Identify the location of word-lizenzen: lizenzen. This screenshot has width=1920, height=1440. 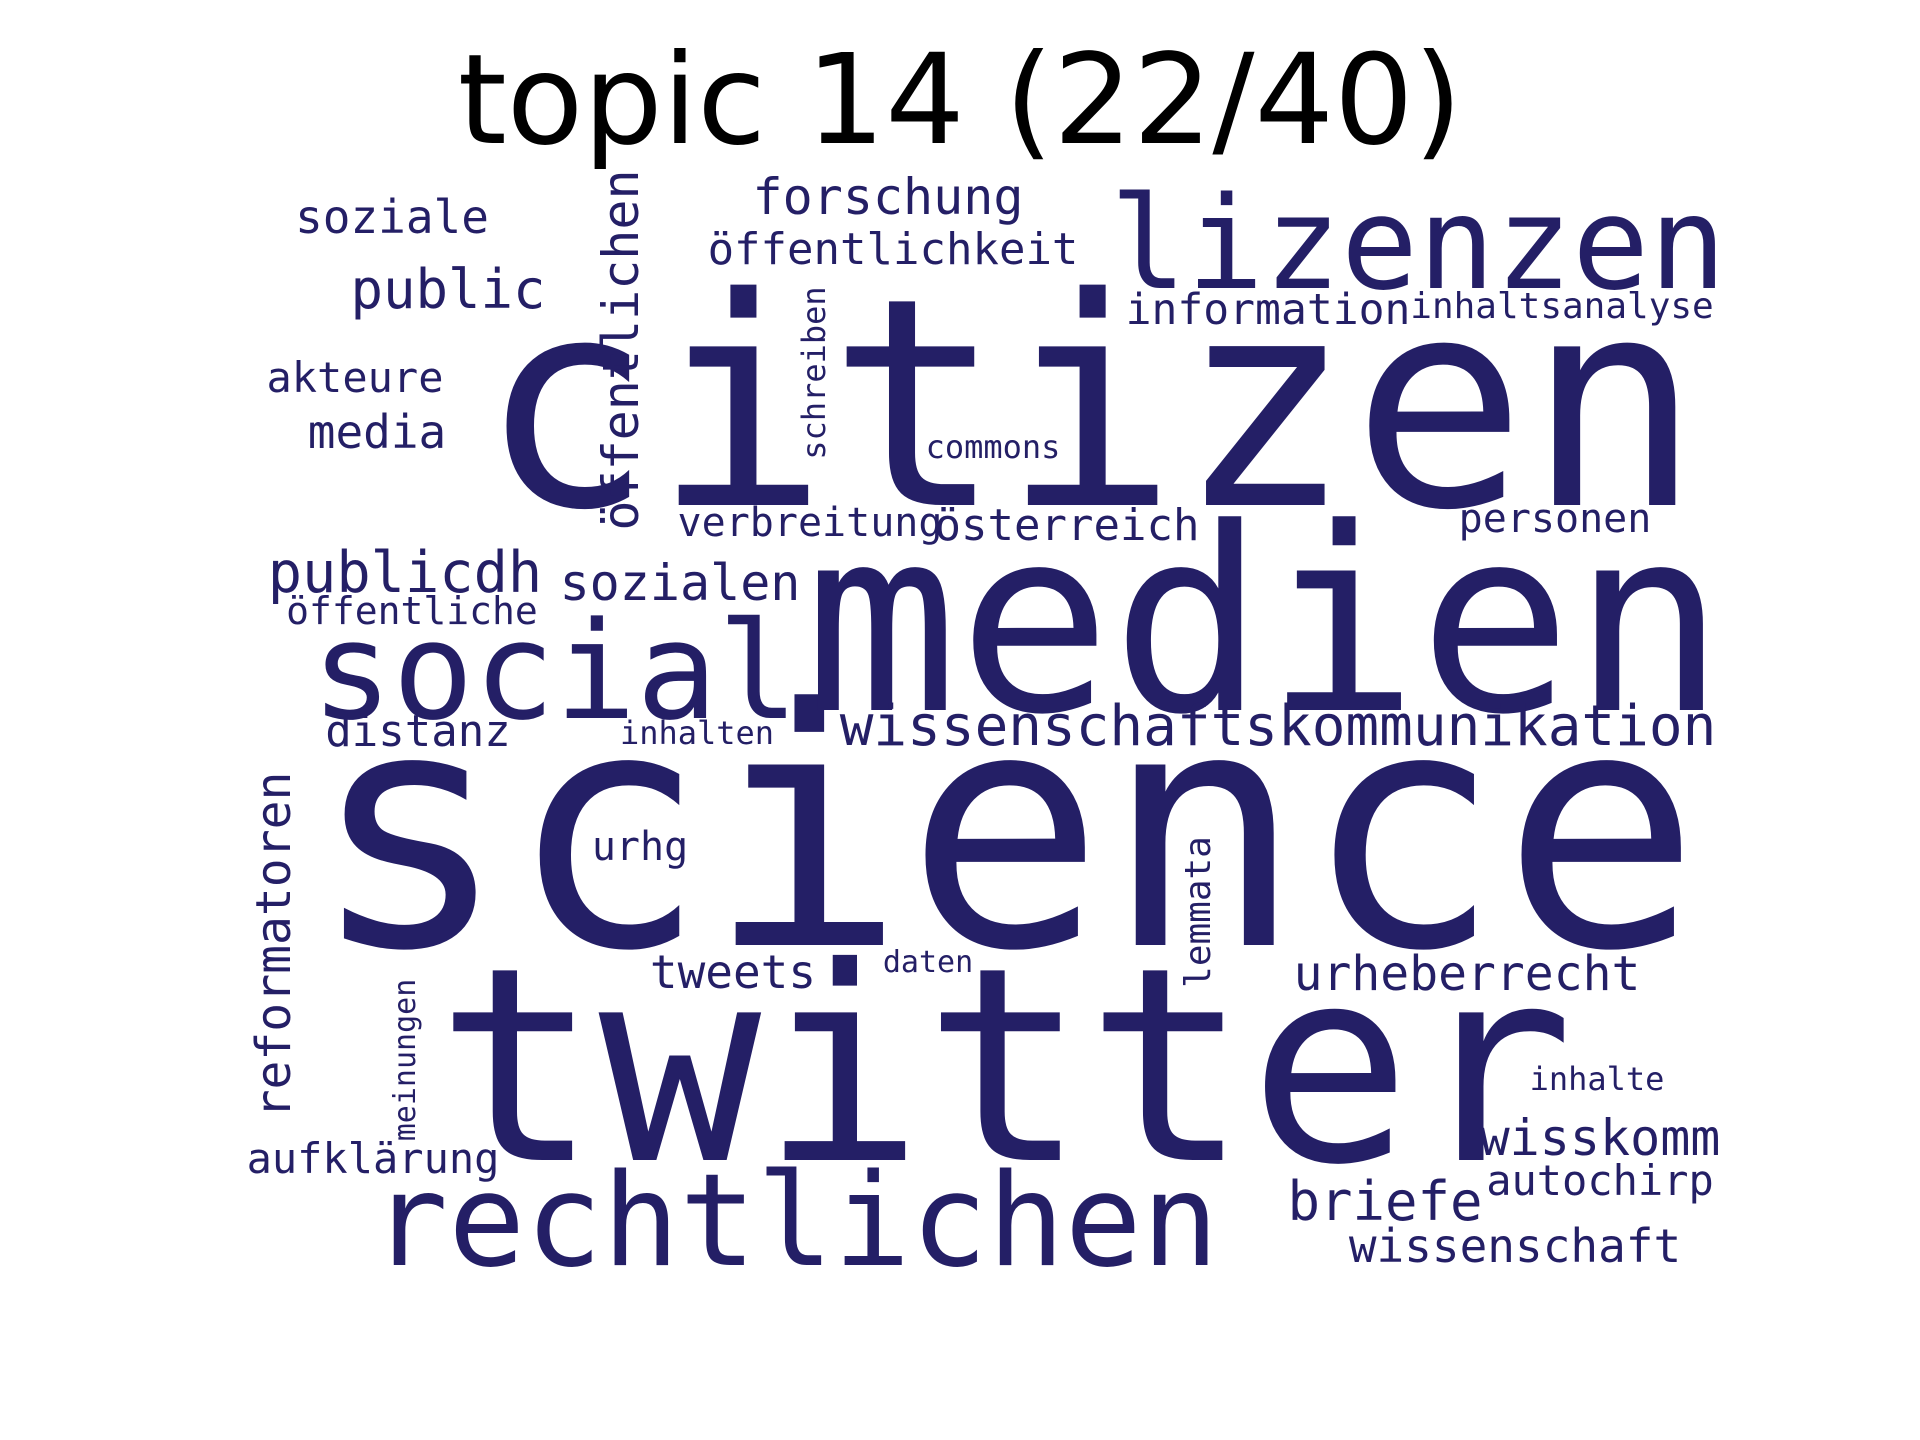
(1418, 244).